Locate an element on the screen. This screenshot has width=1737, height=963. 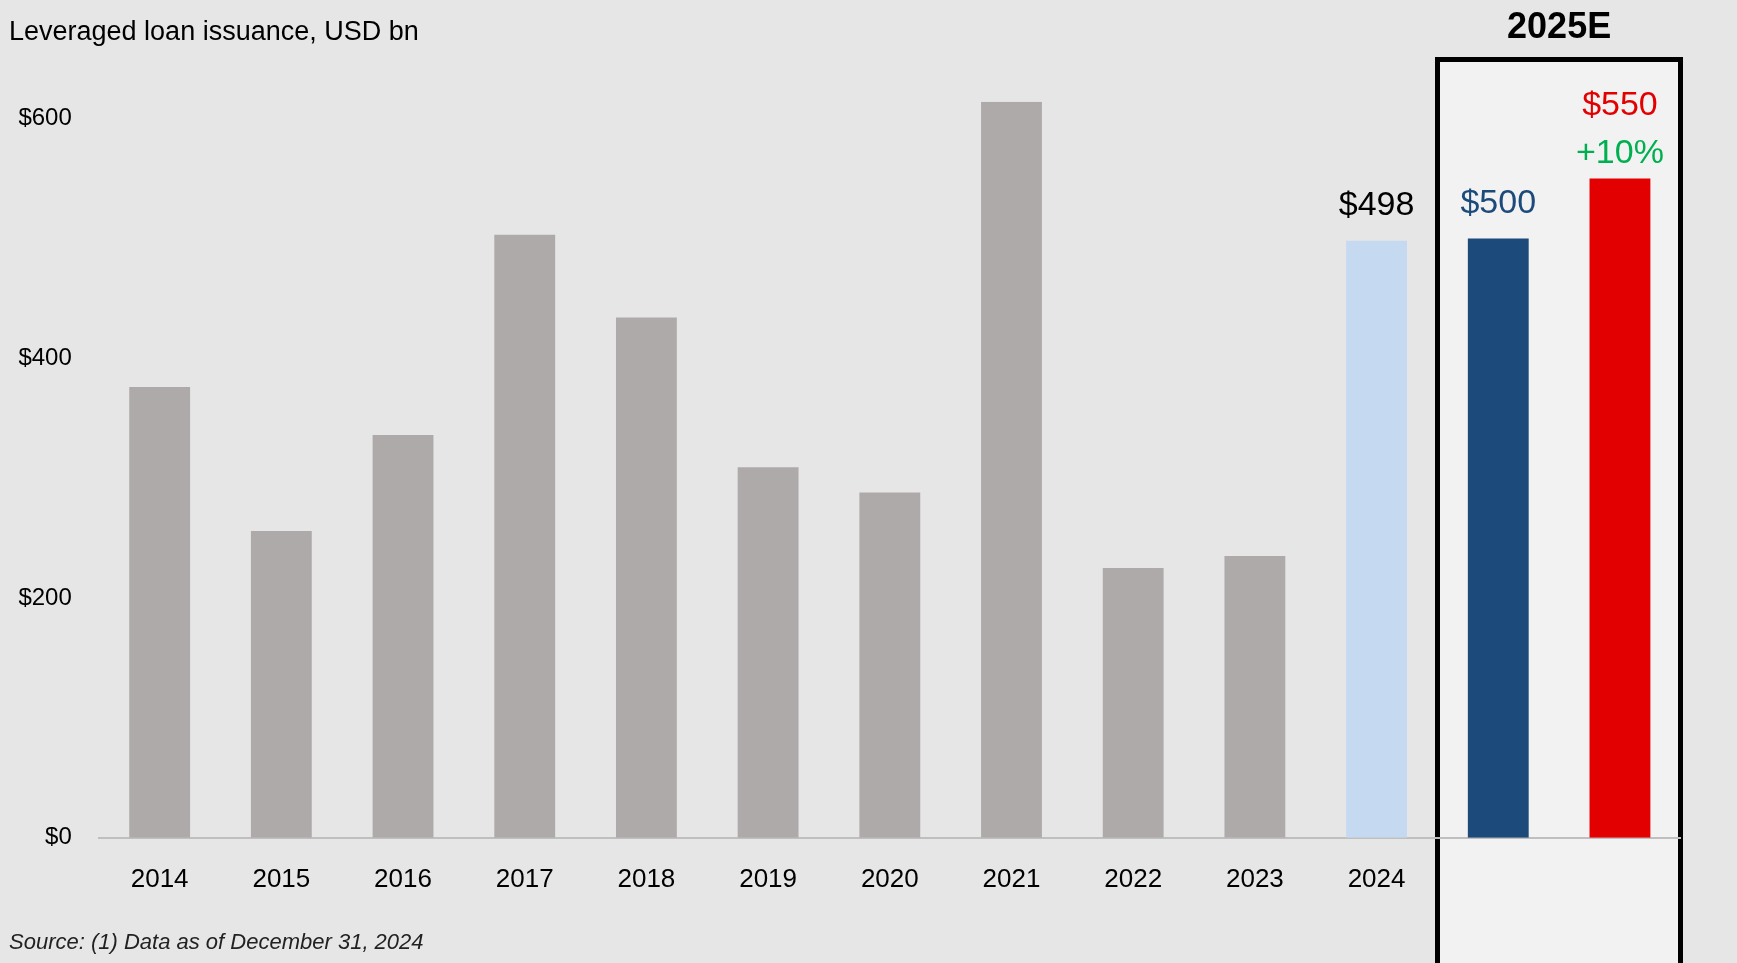
y-tick-label: $0 is located at coordinates (58, 836).